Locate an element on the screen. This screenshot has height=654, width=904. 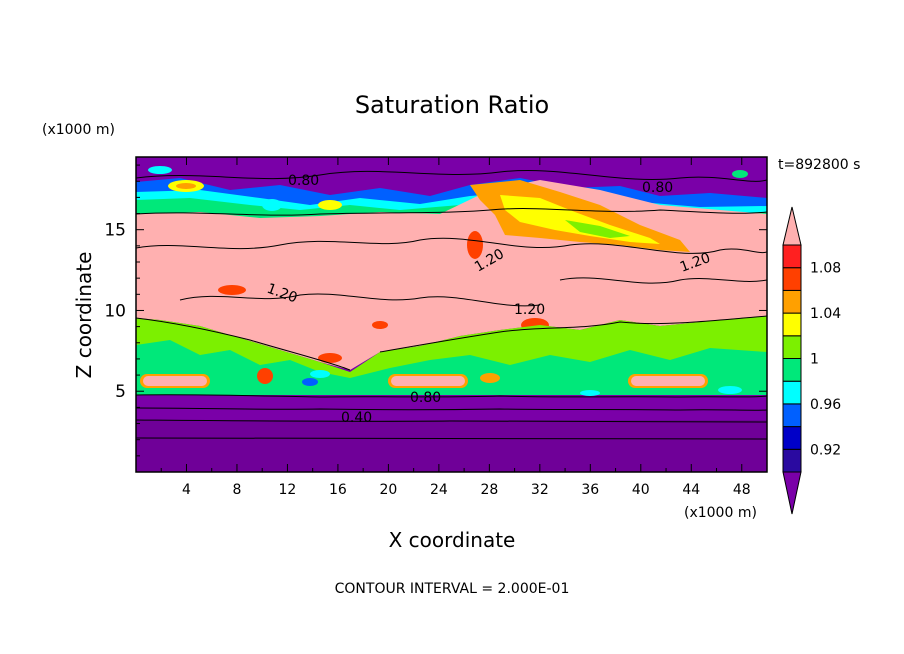
x-tick-label: 20 is located at coordinates (388, 490).